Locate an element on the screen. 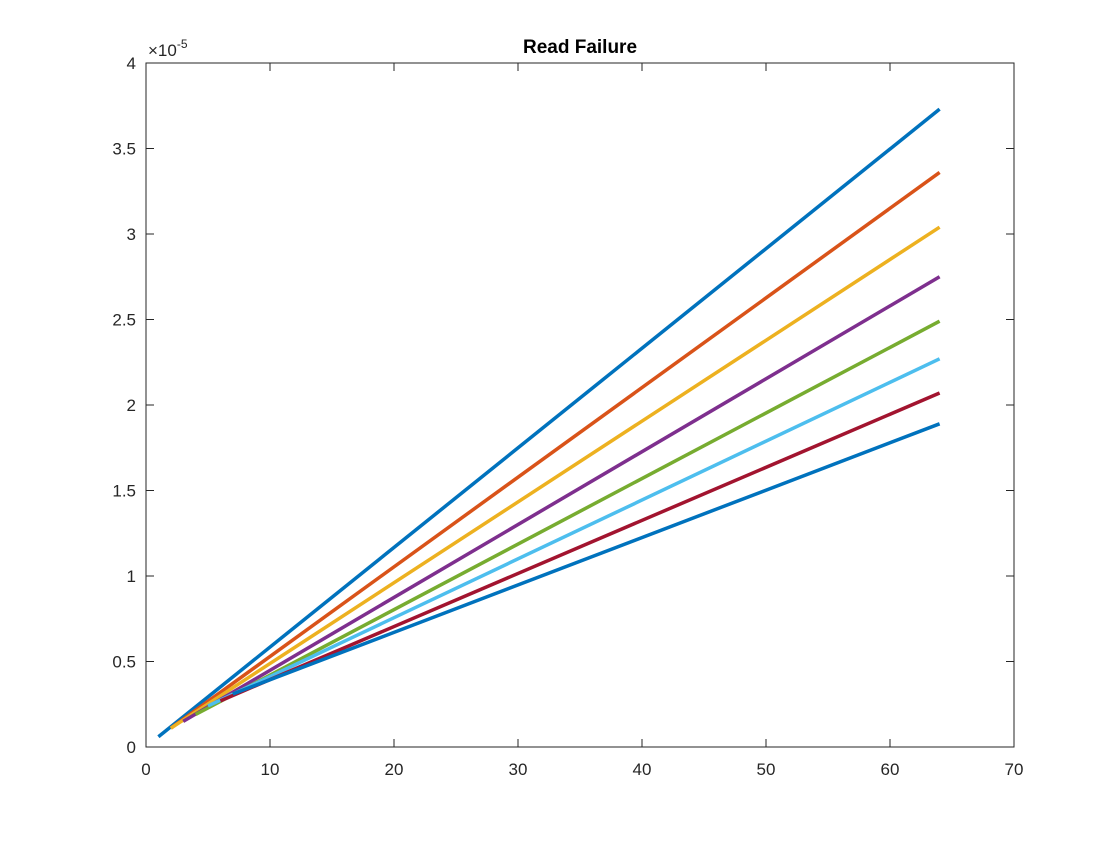 The width and height of the screenshot is (1120, 845). x-tick-label: 70 is located at coordinates (1014, 769).